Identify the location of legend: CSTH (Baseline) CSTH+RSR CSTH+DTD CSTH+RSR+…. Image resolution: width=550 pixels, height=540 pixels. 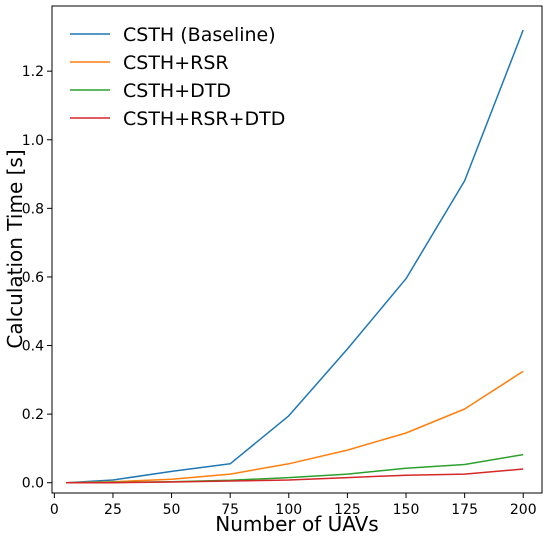
(174, 74).